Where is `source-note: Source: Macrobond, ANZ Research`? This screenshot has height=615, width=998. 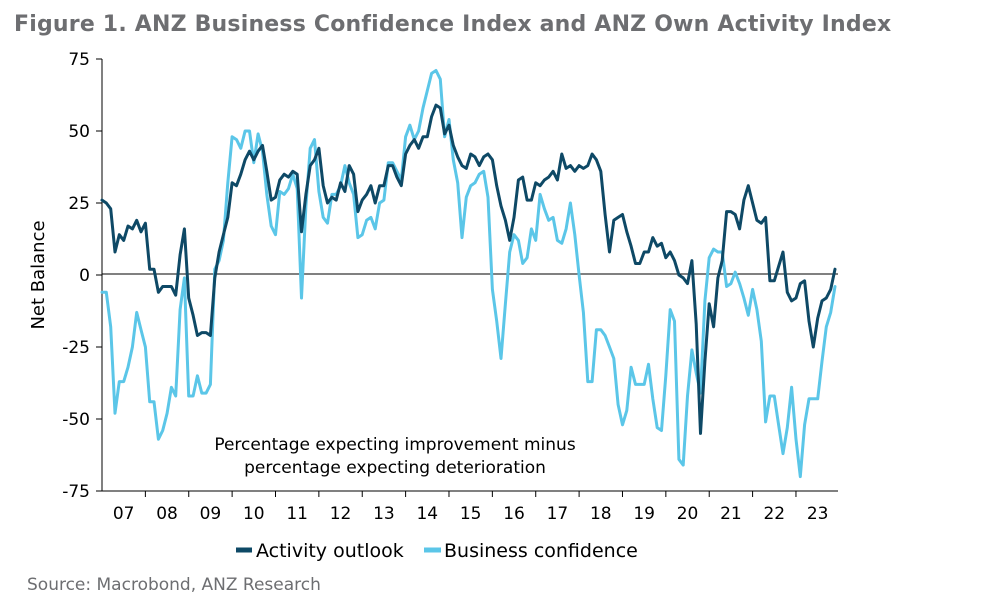 source-note: Source: Macrobond, ANZ Research is located at coordinates (174, 585).